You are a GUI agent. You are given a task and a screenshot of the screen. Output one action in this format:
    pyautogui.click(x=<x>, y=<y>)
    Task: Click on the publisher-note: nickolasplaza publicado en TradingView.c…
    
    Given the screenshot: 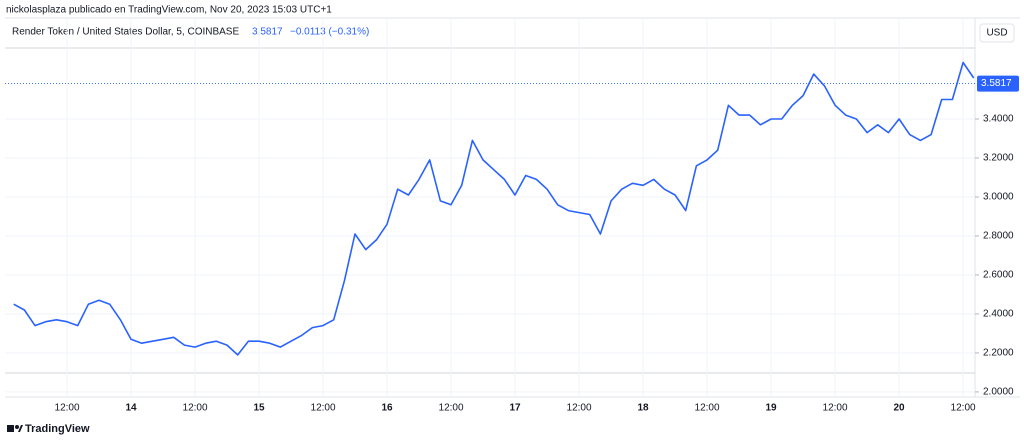 What is the action you would take?
    pyautogui.click(x=169, y=10)
    